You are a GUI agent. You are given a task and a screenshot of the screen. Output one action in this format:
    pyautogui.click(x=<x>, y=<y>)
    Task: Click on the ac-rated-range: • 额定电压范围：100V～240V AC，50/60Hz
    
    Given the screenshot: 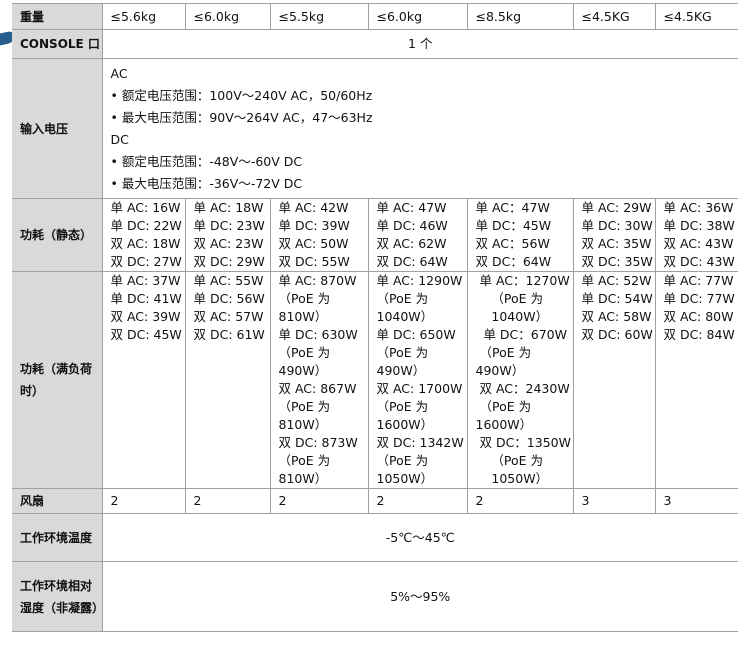 What is the action you would take?
    pyautogui.click(x=241, y=95)
    